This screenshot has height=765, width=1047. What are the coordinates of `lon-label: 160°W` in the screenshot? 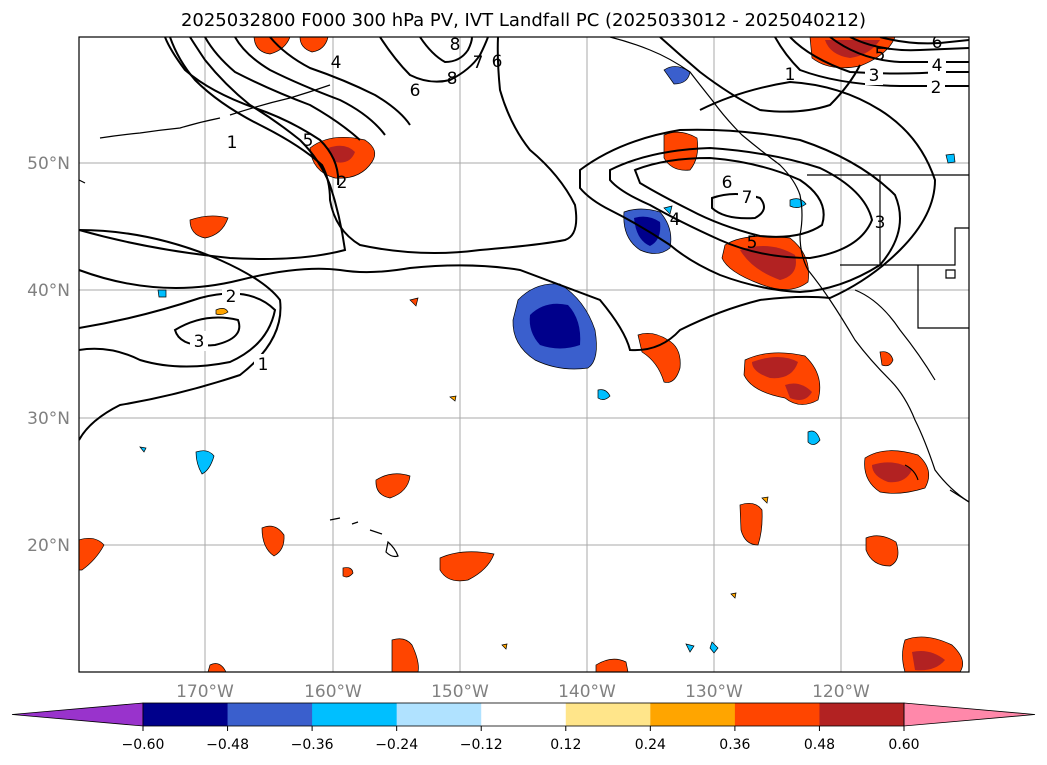 It's located at (333, 692).